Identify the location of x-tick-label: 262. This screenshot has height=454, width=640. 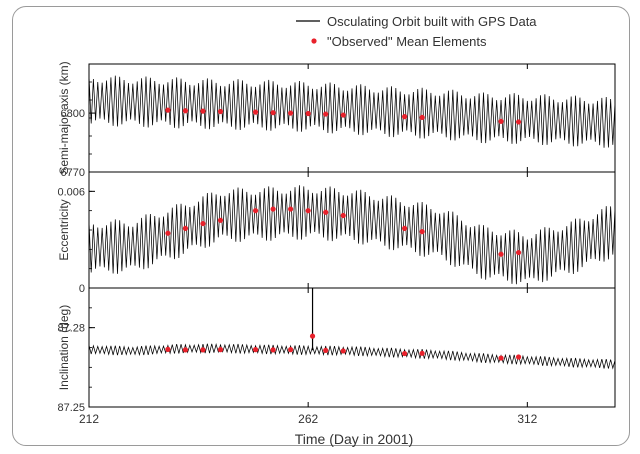
(308, 419).